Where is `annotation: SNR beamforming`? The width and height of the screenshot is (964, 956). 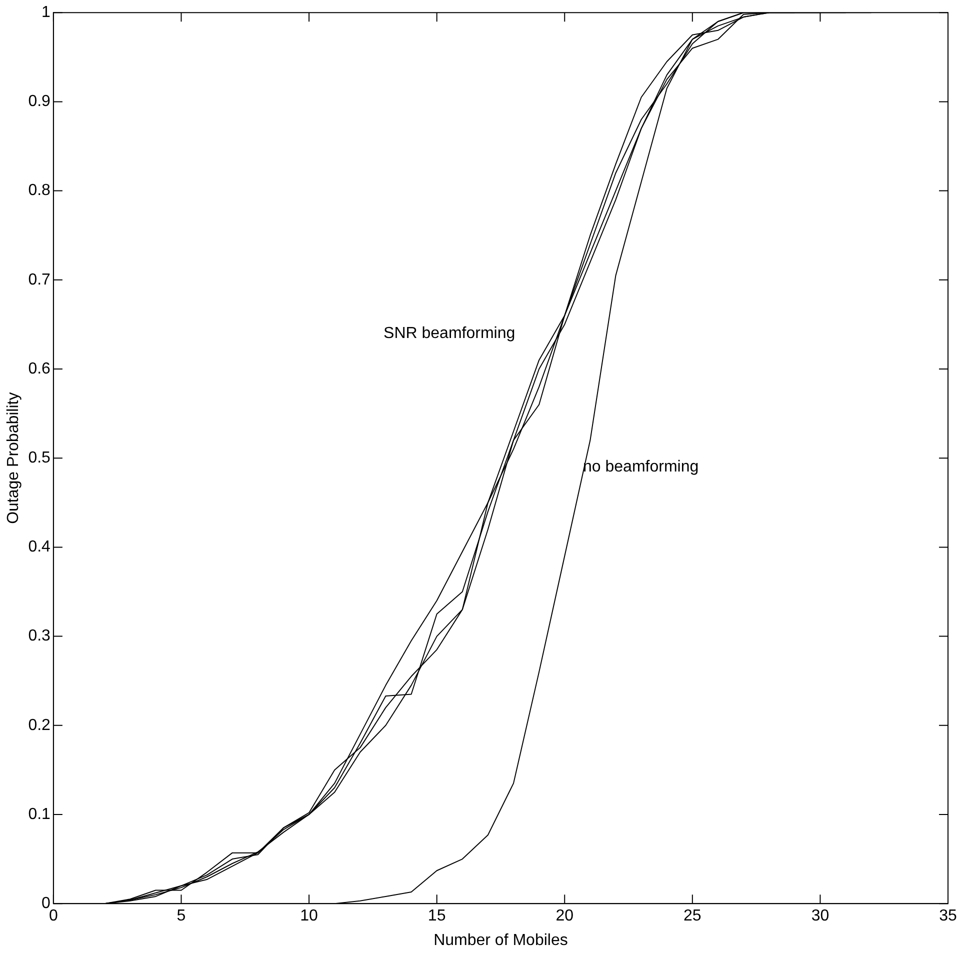 annotation: SNR beamforming is located at coordinates (450, 333).